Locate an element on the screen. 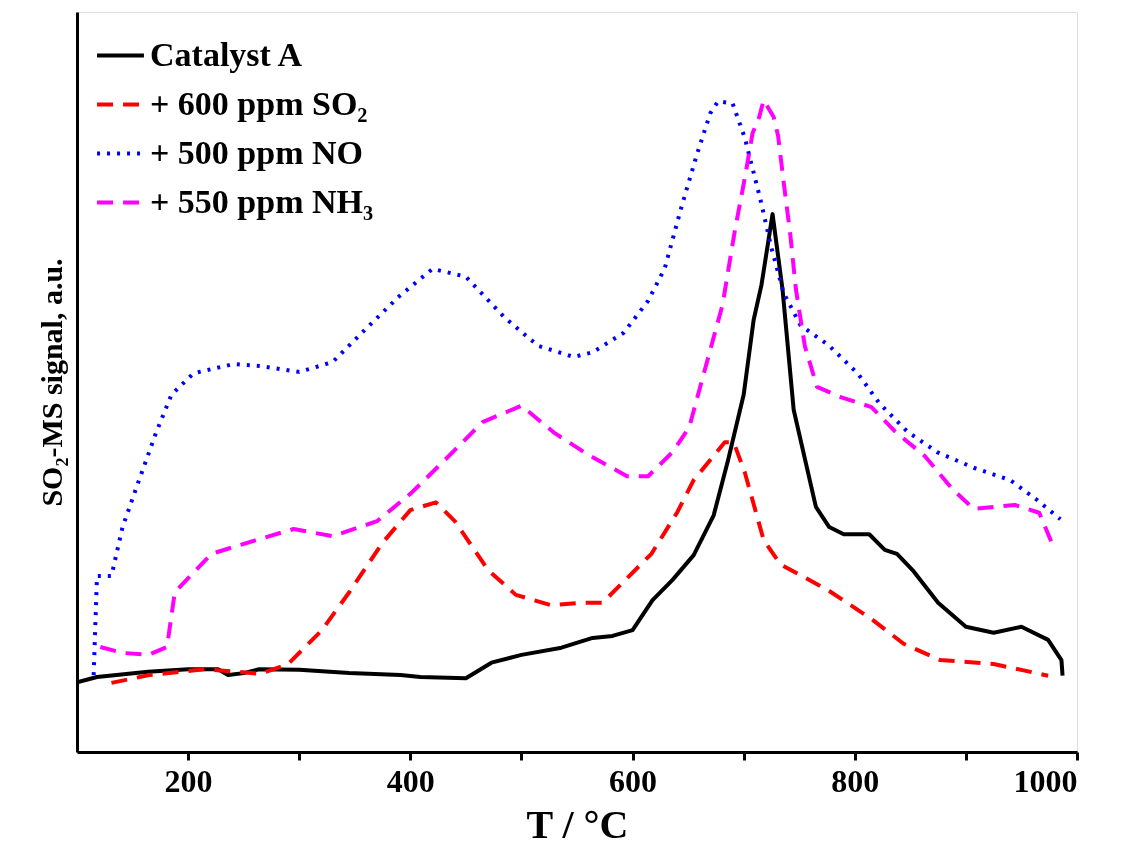 The image size is (1122, 860). x-tick-label: 1000 is located at coordinates (1045, 780).